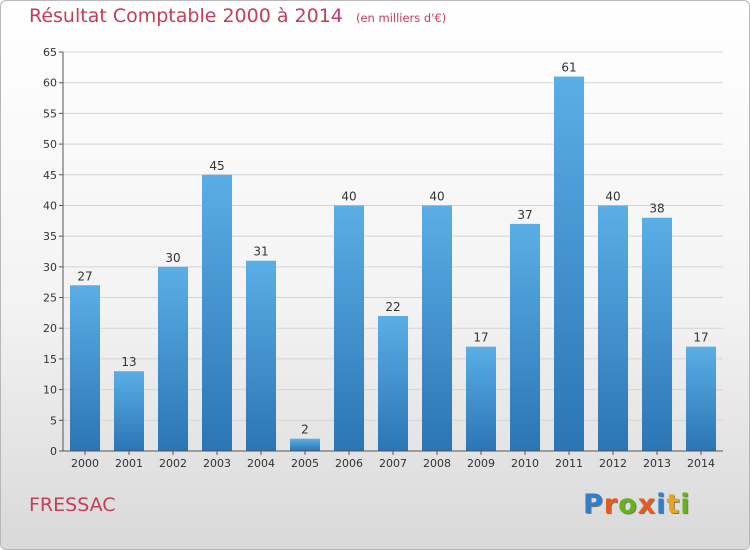  Describe the element at coordinates (480, 338) in the screenshot. I see `data-label-2009: 17` at that location.